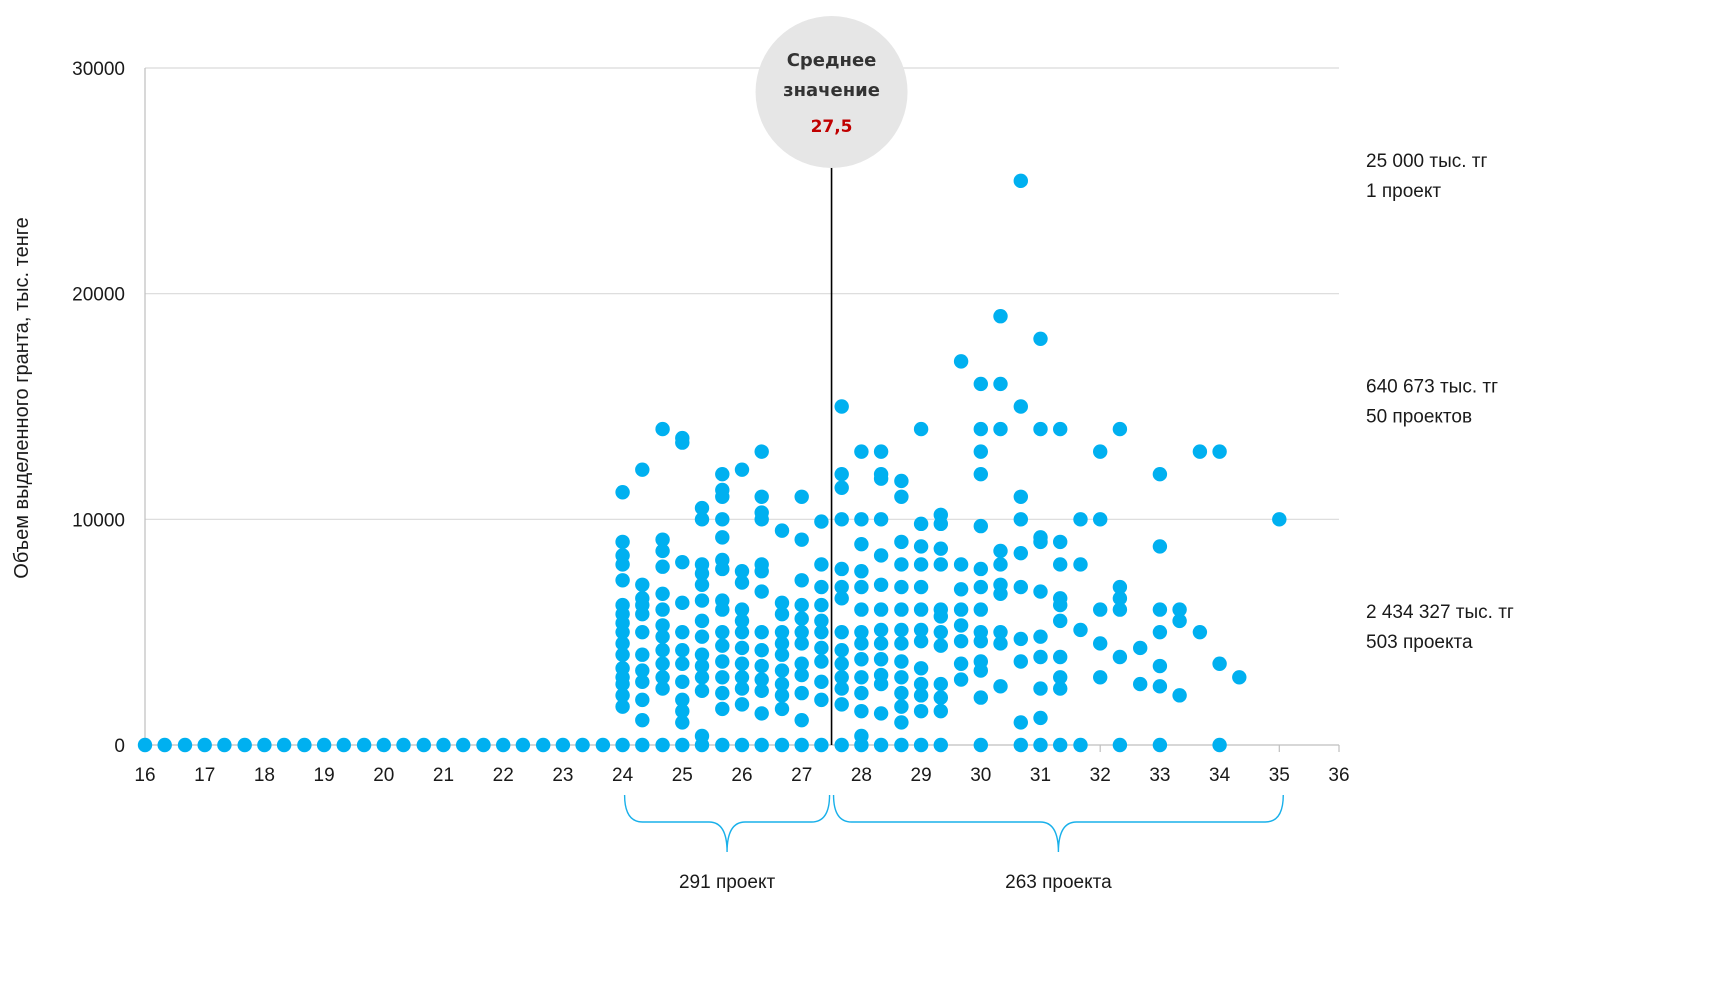 This screenshot has width=1721, height=982. What do you see at coordinates (383, 775) in the screenshot?
I see `x-tick-label: 20` at bounding box center [383, 775].